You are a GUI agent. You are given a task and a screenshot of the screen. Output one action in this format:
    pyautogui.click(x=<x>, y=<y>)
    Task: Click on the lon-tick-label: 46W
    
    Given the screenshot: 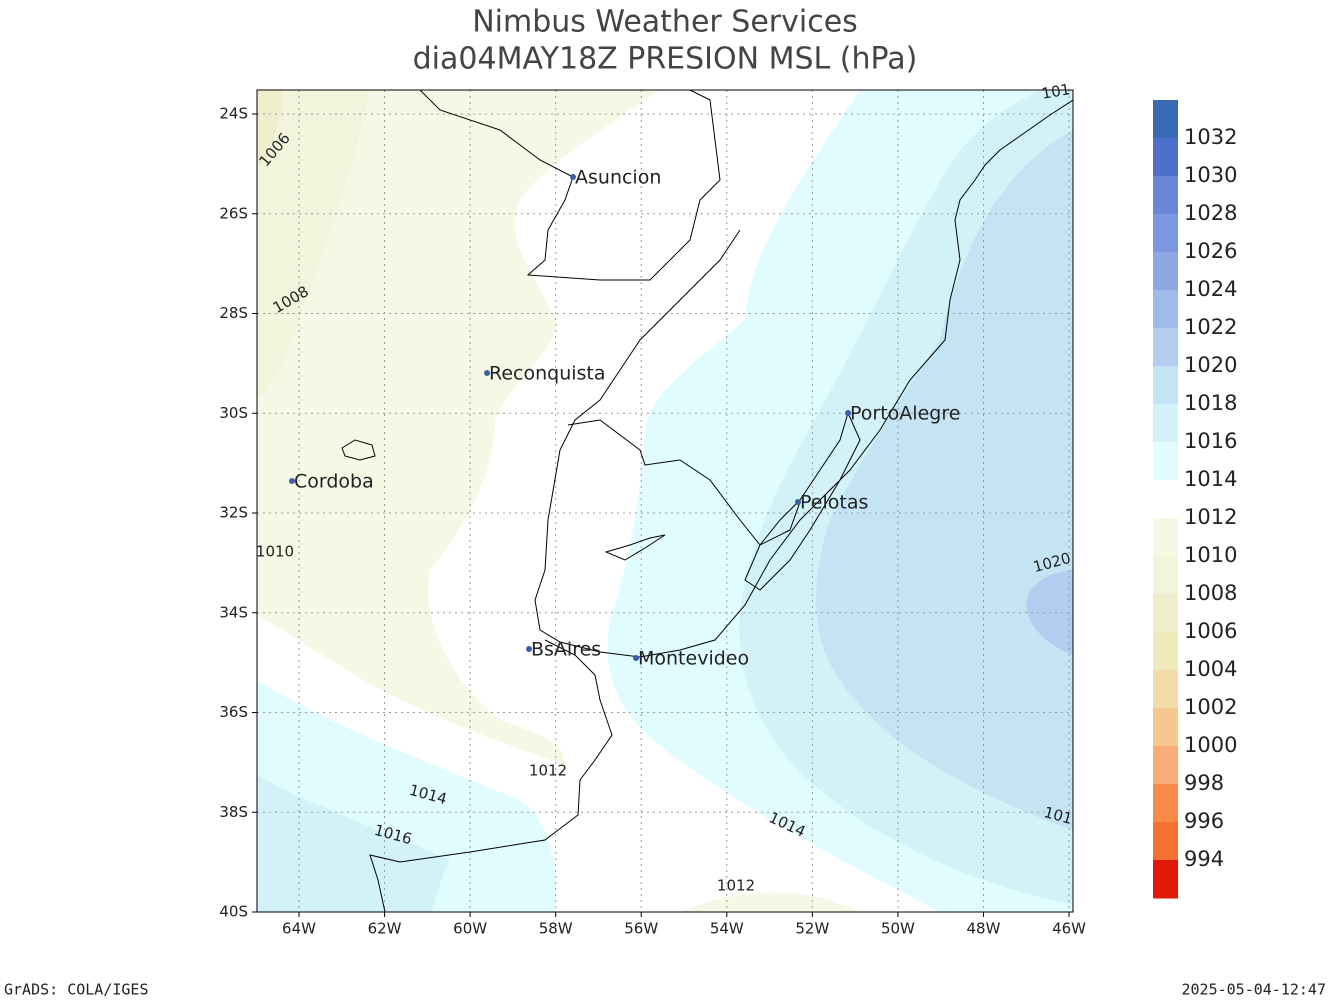 What is the action you would take?
    pyautogui.click(x=1069, y=929)
    